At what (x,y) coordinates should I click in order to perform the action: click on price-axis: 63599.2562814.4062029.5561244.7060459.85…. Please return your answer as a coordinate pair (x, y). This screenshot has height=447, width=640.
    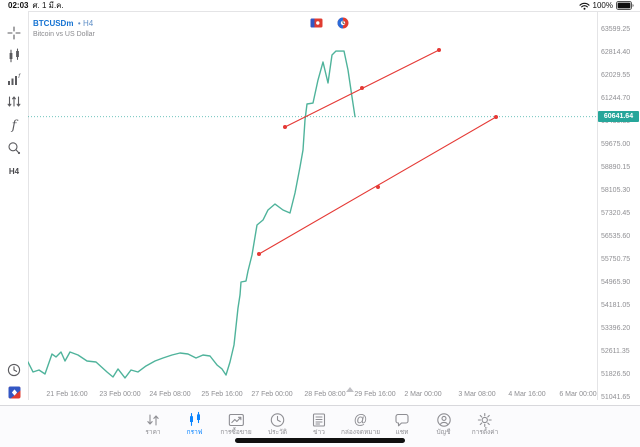
    Looking at the image, I should click on (618, 202).